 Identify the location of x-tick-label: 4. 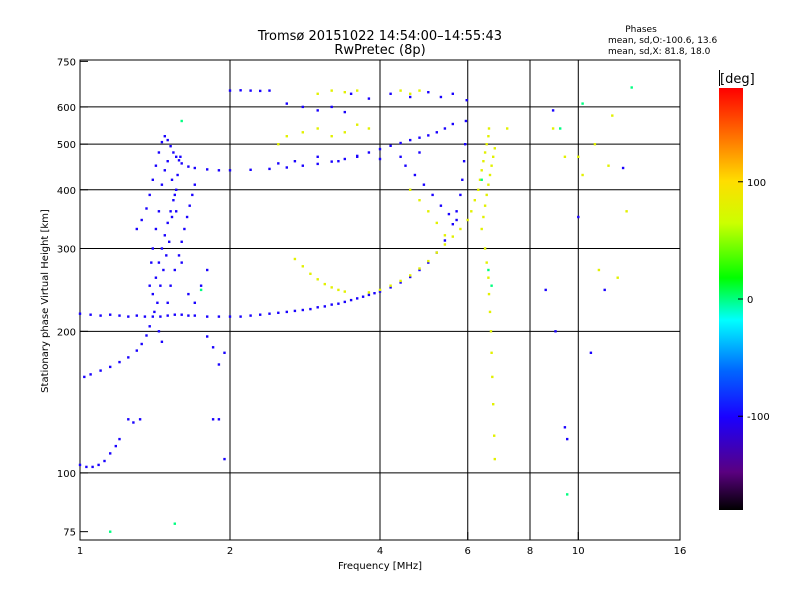
(380, 551).